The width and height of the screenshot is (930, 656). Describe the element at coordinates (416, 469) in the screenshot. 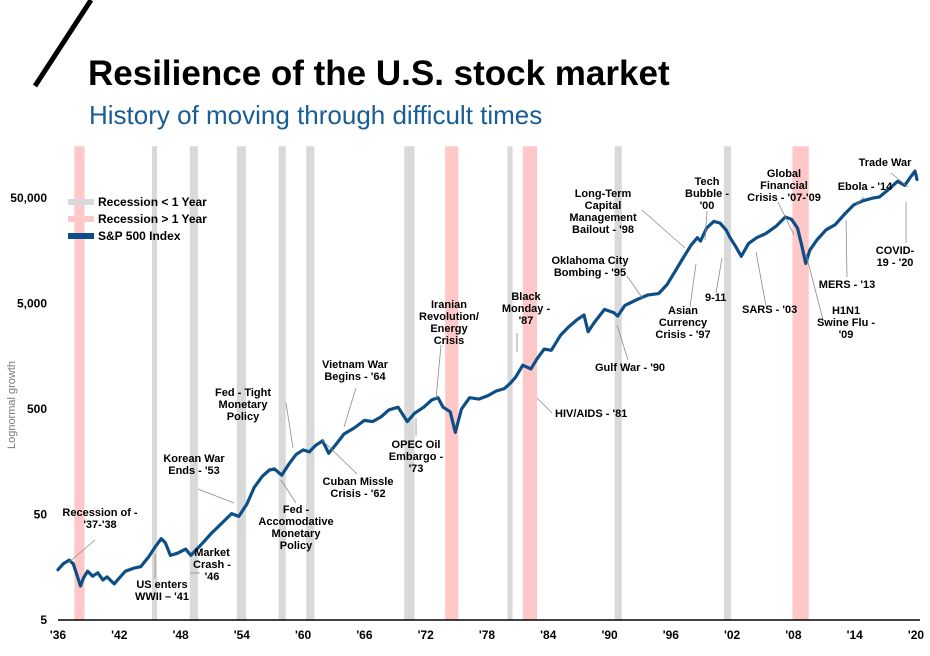

I see `annotation-label: '73` at that location.